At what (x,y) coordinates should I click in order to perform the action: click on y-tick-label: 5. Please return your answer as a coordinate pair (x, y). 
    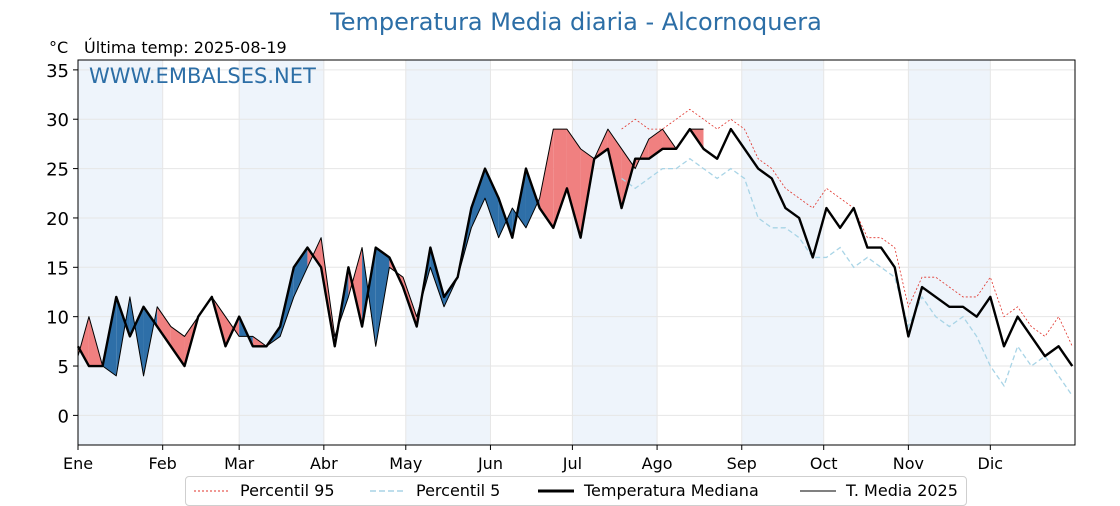
    Looking at the image, I should click on (63, 367).